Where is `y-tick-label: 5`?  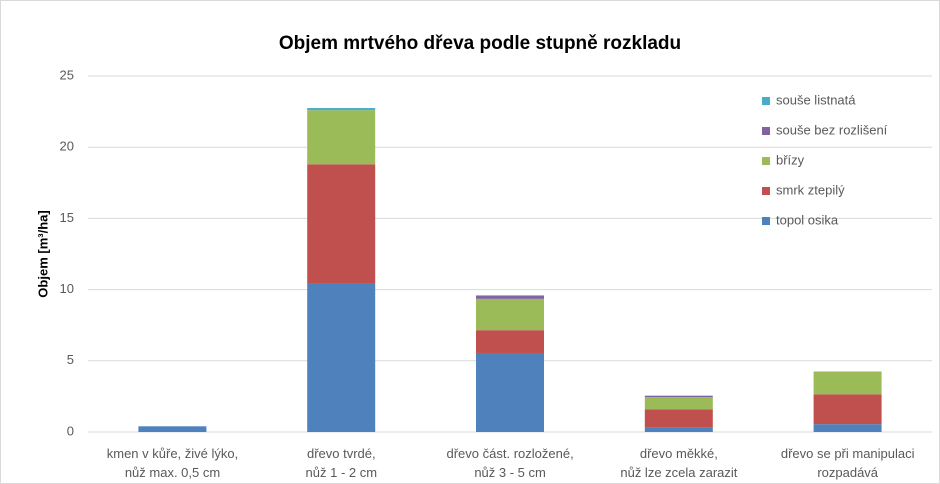
y-tick-label: 5 is located at coordinates (70, 359).